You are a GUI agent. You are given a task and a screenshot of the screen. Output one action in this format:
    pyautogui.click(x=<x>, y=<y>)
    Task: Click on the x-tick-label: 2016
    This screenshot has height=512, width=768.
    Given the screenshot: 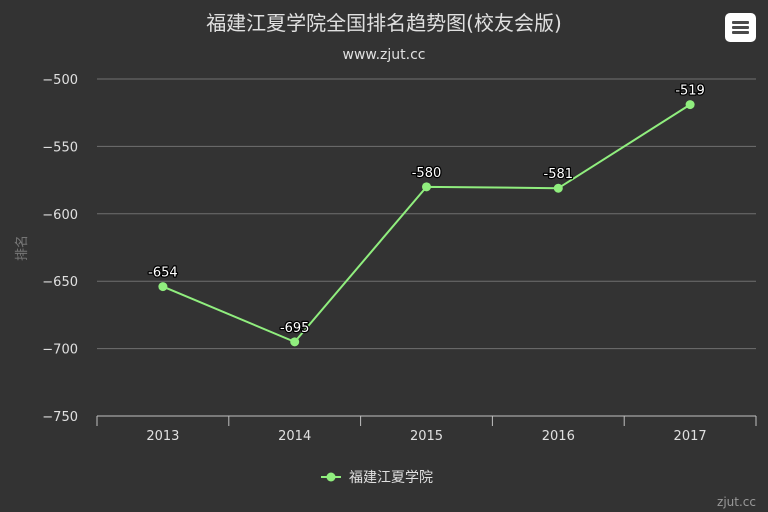 What is the action you would take?
    pyautogui.click(x=558, y=436)
    